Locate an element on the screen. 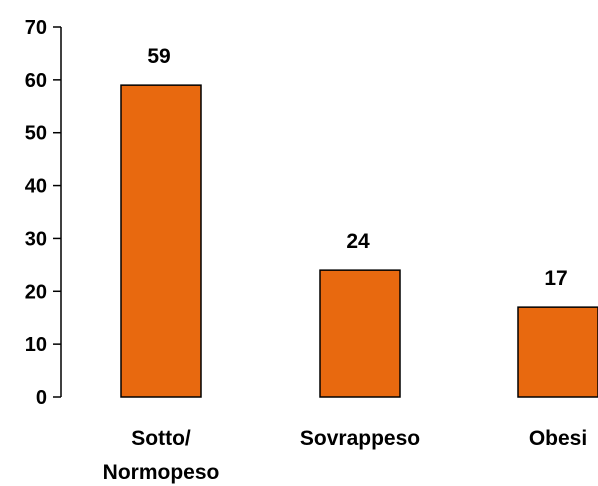 The image size is (598, 486). y-tick-label: 60 is located at coordinates (36, 81).